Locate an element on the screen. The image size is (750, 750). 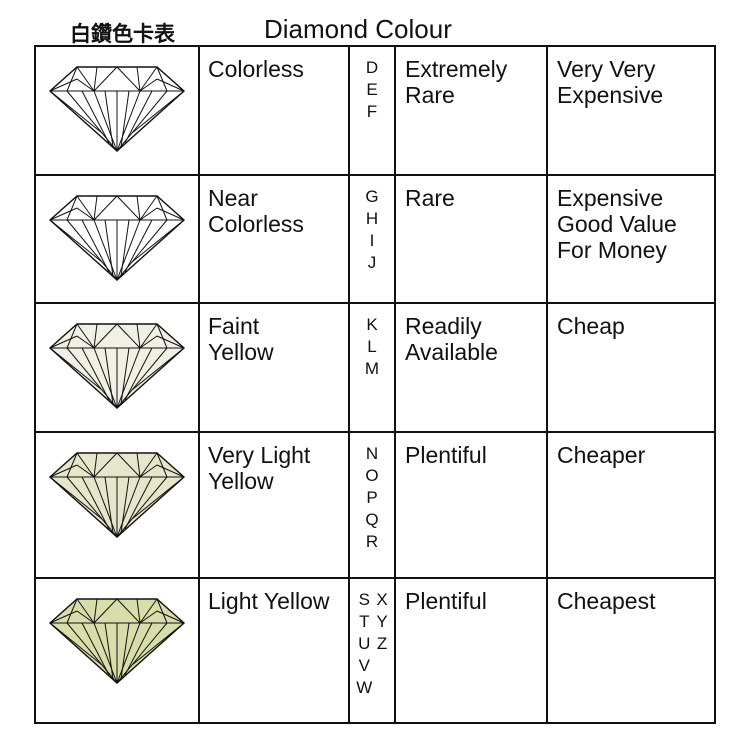
availability-text: Rare is located at coordinates (430, 197).